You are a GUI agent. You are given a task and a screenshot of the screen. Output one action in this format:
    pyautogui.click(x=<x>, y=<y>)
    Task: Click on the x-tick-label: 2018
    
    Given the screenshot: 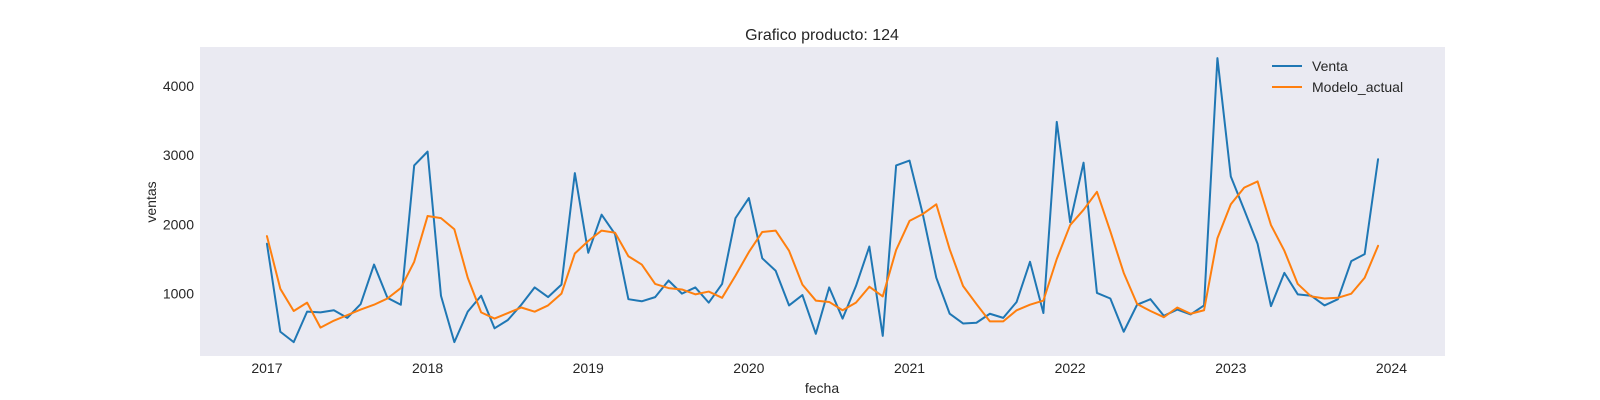 What is the action you would take?
    pyautogui.click(x=427, y=368)
    